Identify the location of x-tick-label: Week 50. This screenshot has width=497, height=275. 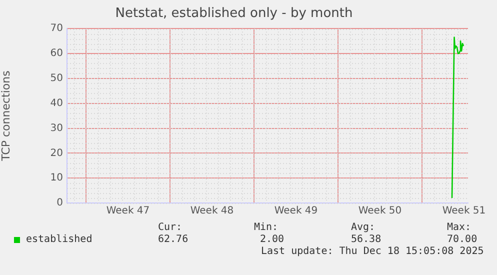
(380, 211).